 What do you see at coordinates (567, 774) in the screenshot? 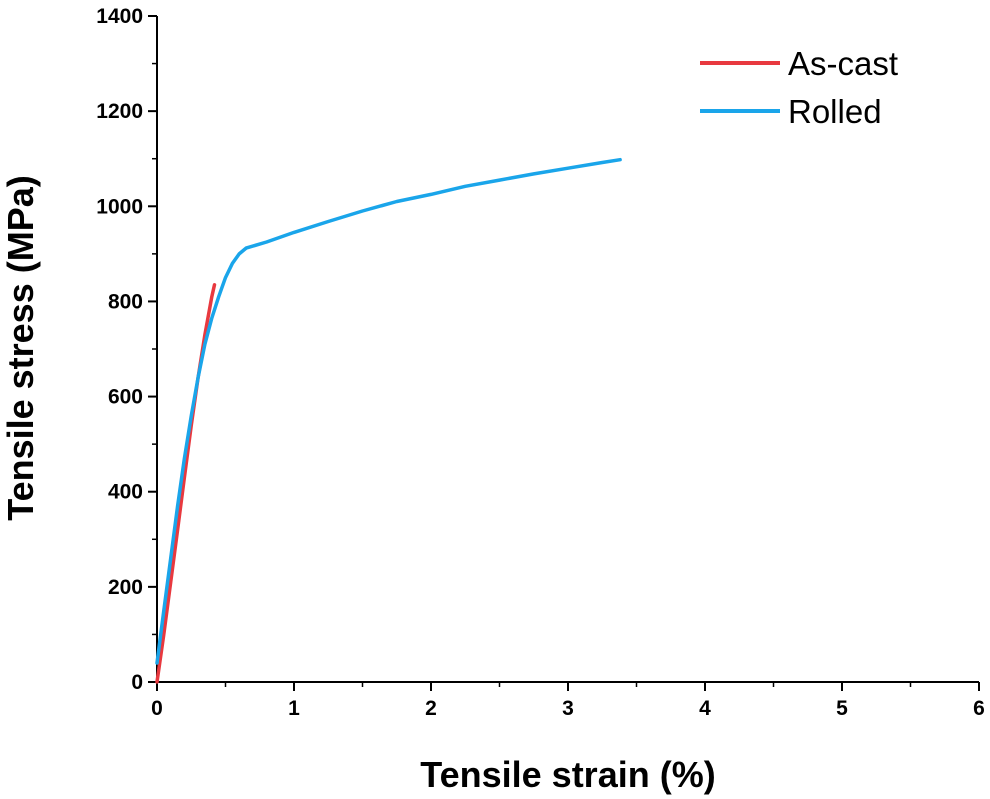
I see `x-axis-title: Tensile strain (%)` at bounding box center [567, 774].